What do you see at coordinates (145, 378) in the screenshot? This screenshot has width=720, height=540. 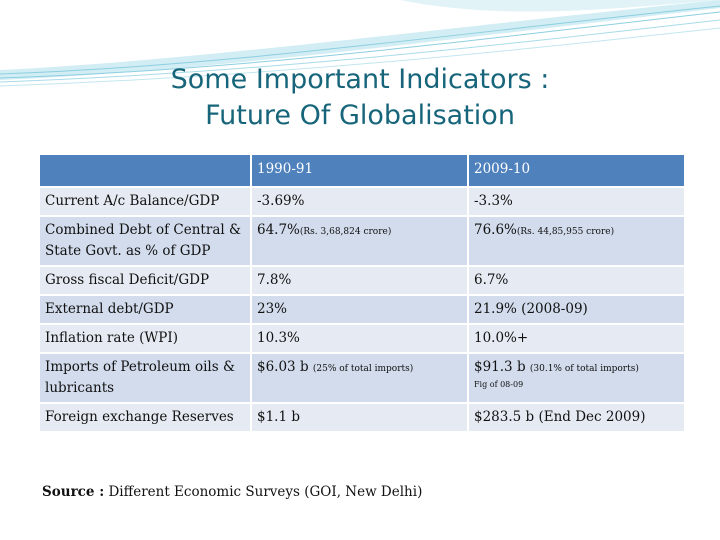 I see `indicator-cell: Imports of Petroleum oils & lubricants` at bounding box center [145, 378].